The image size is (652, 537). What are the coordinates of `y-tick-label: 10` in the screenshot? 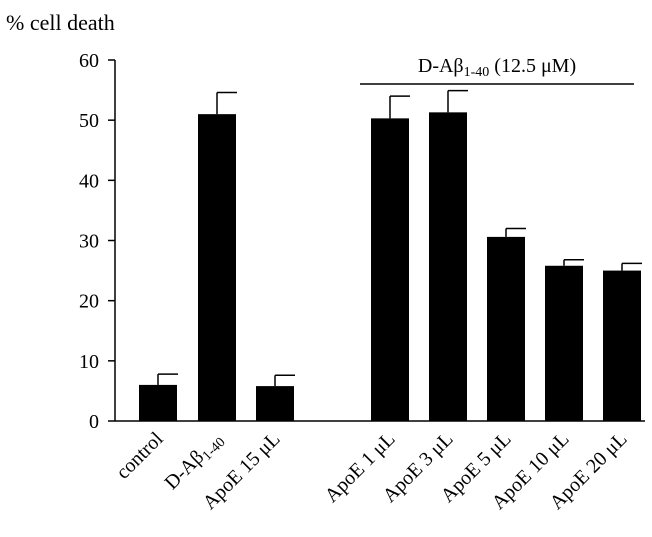 It's located at (89, 362).